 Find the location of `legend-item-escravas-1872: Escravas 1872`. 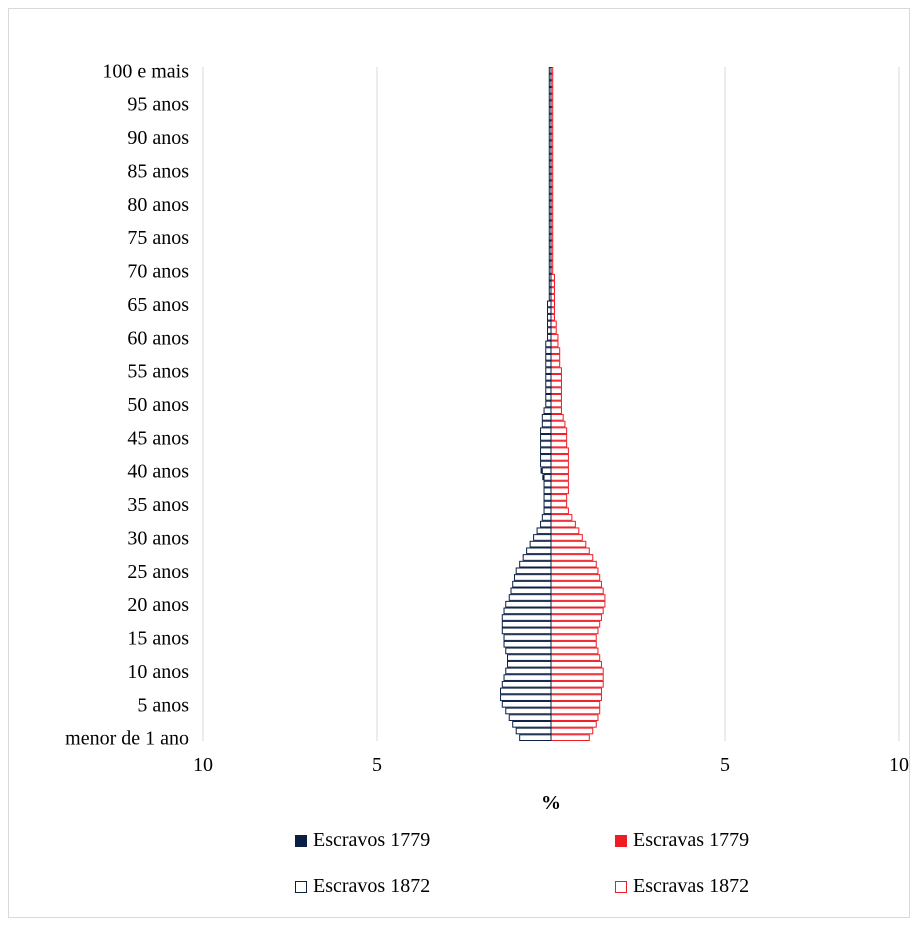

legend-item-escravas-1872: Escravas 1872 is located at coordinates (682, 886).